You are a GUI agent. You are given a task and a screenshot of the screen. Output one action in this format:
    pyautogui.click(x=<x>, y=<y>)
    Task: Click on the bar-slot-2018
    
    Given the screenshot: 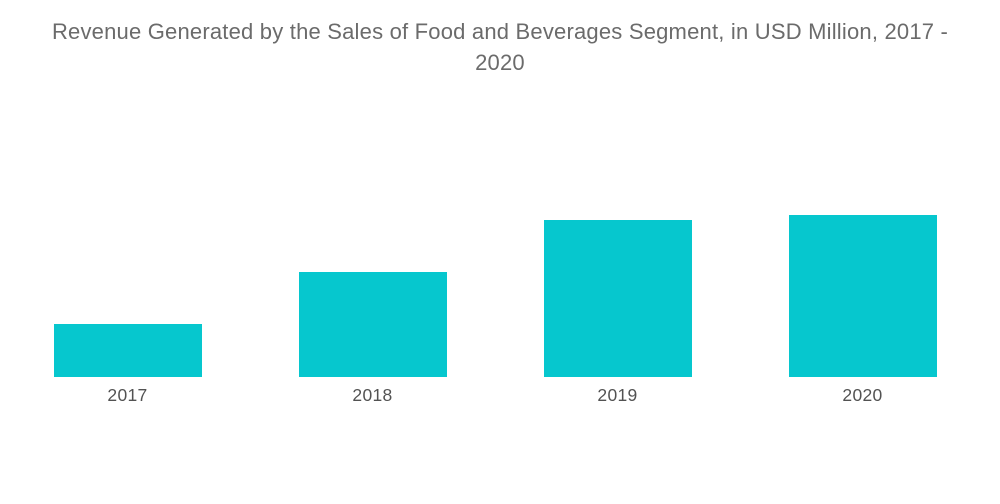 What is the action you would take?
    pyautogui.click(x=372, y=247)
    